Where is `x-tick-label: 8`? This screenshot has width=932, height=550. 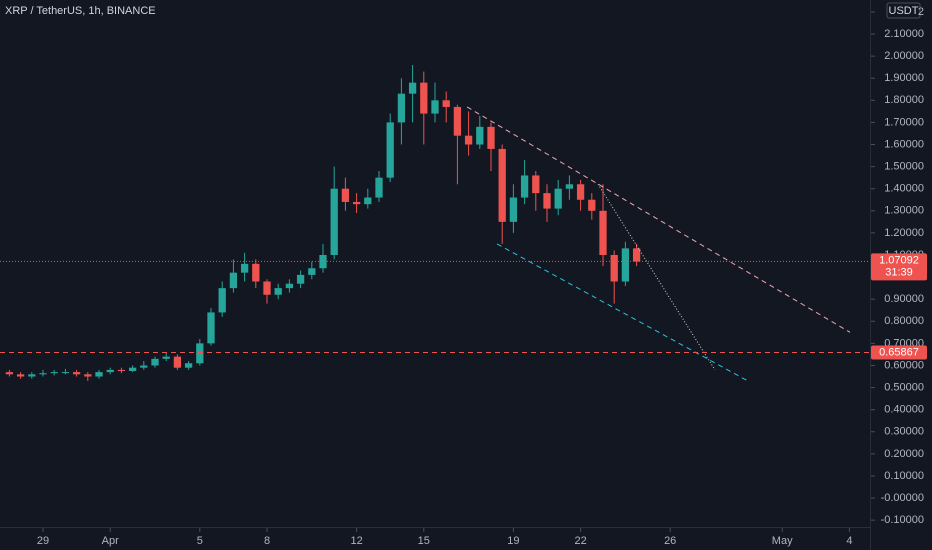 x-tick-label: 8 is located at coordinates (267, 541).